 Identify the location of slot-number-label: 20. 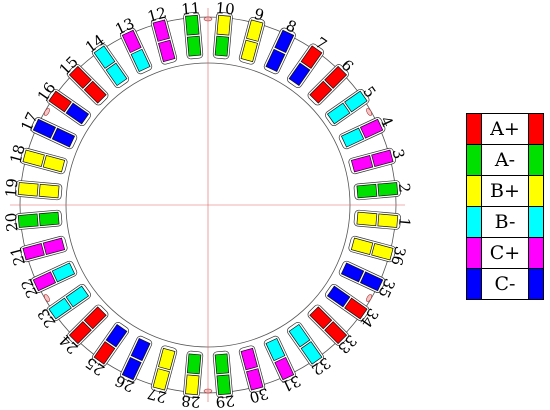
(12, 222).